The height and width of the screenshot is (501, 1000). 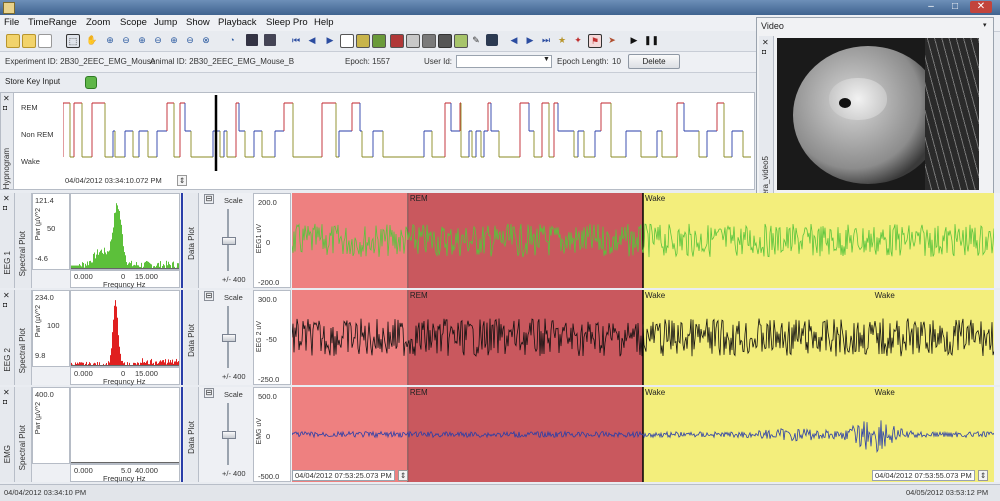 I want to click on hypnogram-plot, so click(x=407, y=133).